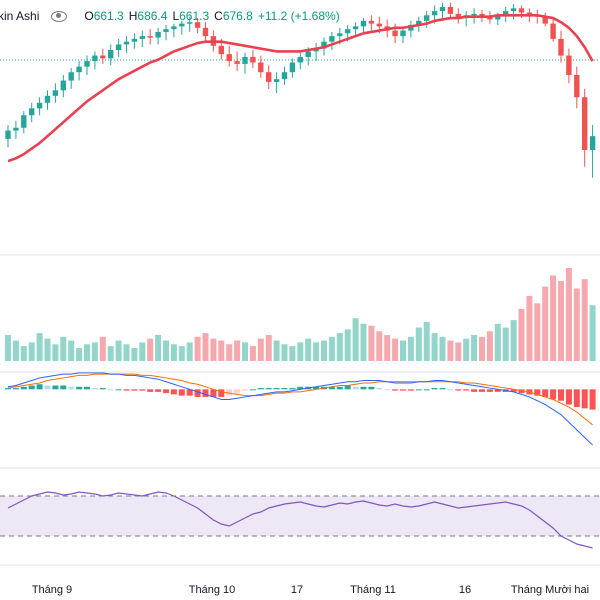 The height and width of the screenshot is (600, 600). What do you see at coordinates (298, 16) in the screenshot?
I see `change-value: +11.2 (+1.68%)` at bounding box center [298, 16].